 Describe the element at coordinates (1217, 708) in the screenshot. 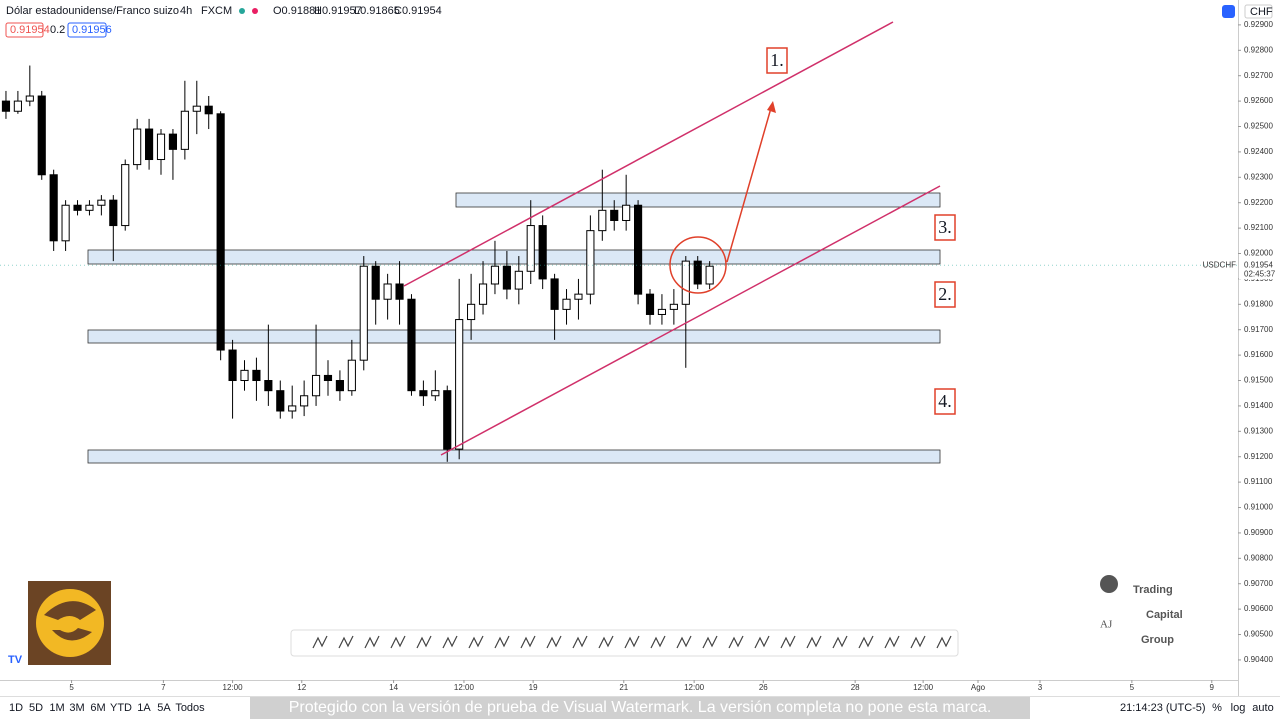

I see `scale-option: %` at that location.